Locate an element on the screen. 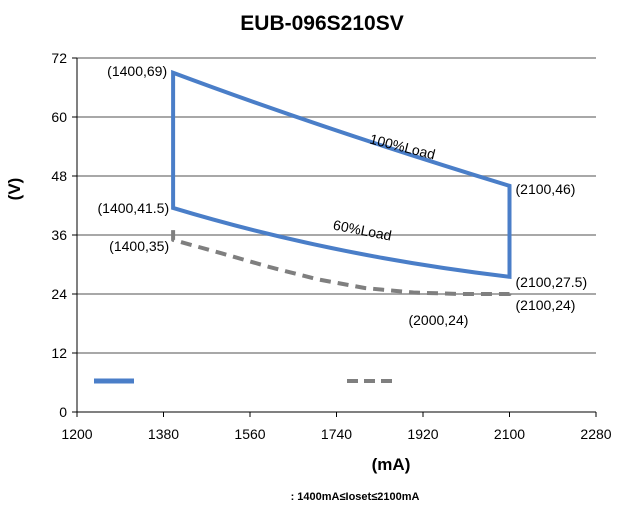 The width and height of the screenshot is (625, 508). curve-label: 60%Load is located at coordinates (362, 230).